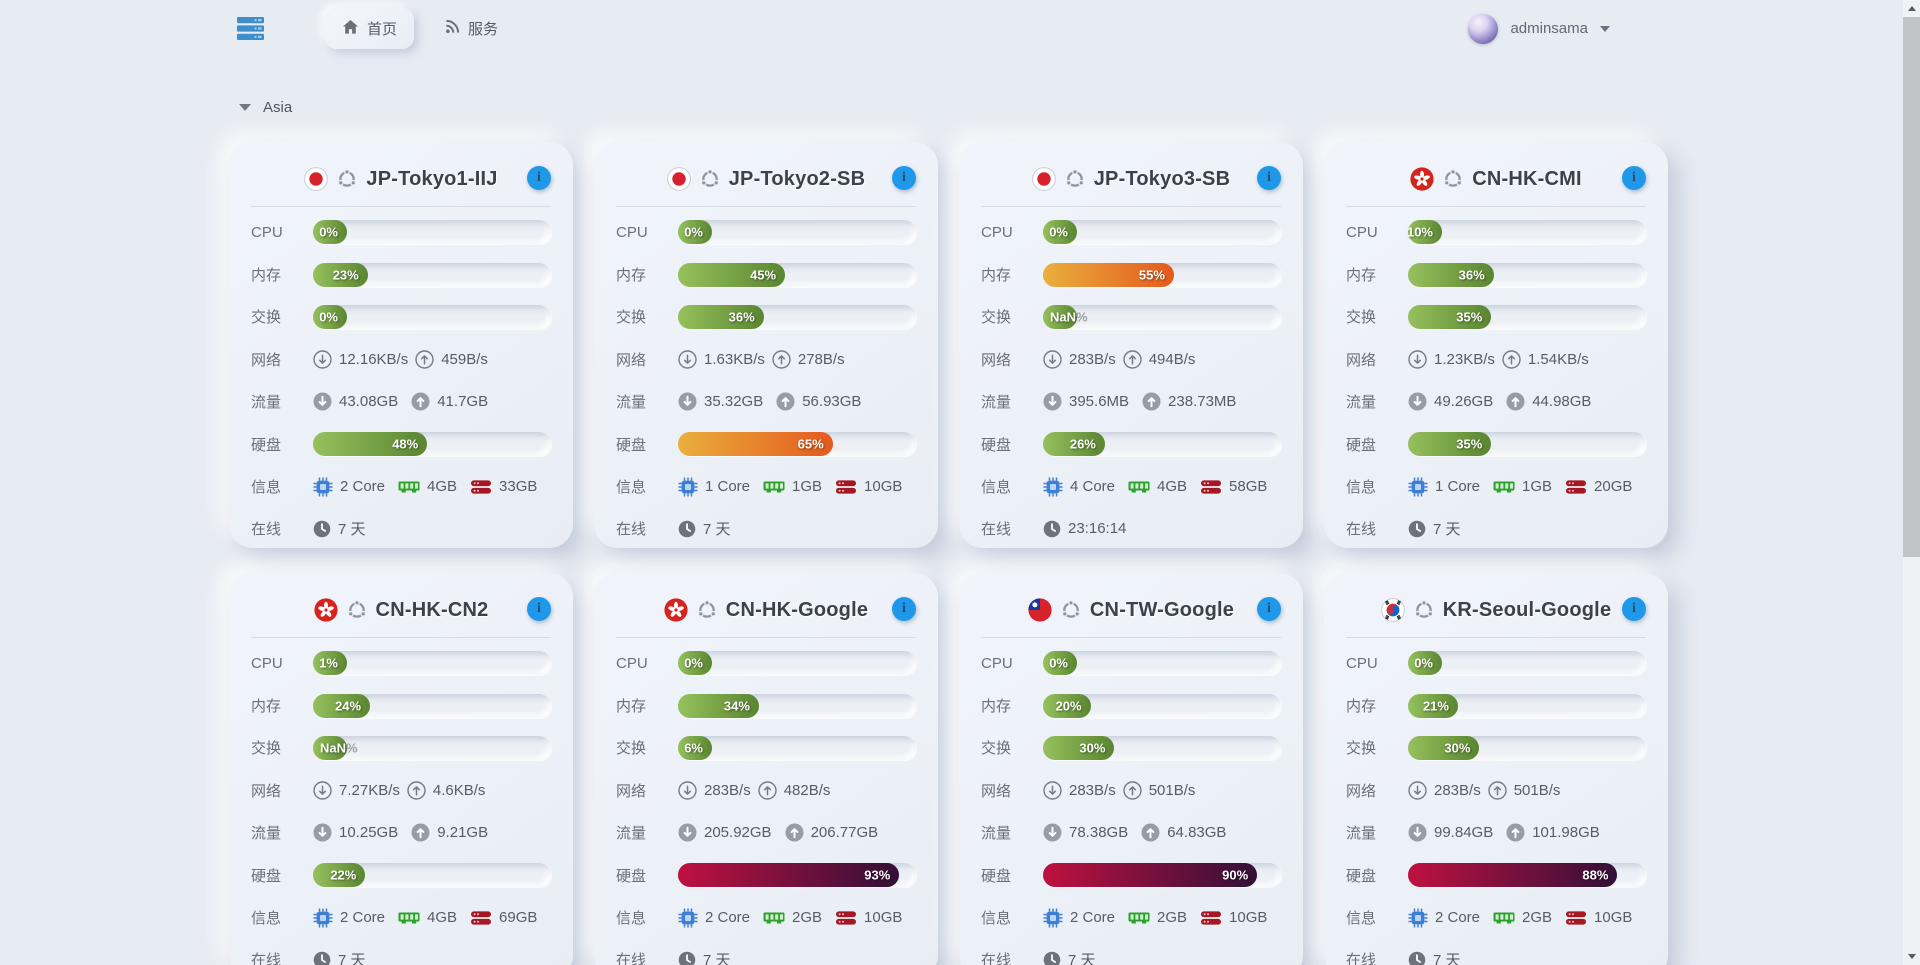 This screenshot has height=965, width=1920. What do you see at coordinates (1457, 790) in the screenshot?
I see `net-download-speed: 283B/s` at bounding box center [1457, 790].